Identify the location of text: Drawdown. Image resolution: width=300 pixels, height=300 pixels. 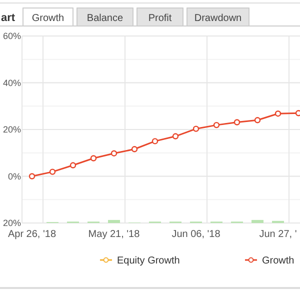
(218, 18).